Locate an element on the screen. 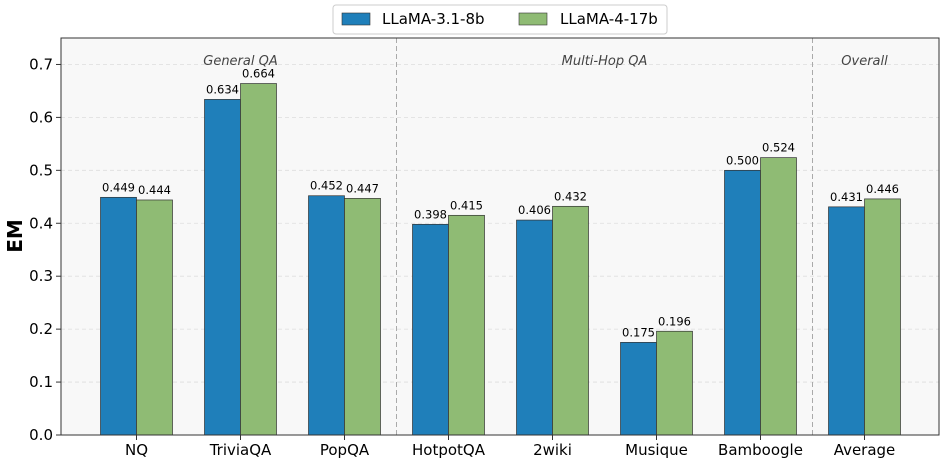 The image size is (947, 464). x-tick-label: NQ is located at coordinates (136, 450).